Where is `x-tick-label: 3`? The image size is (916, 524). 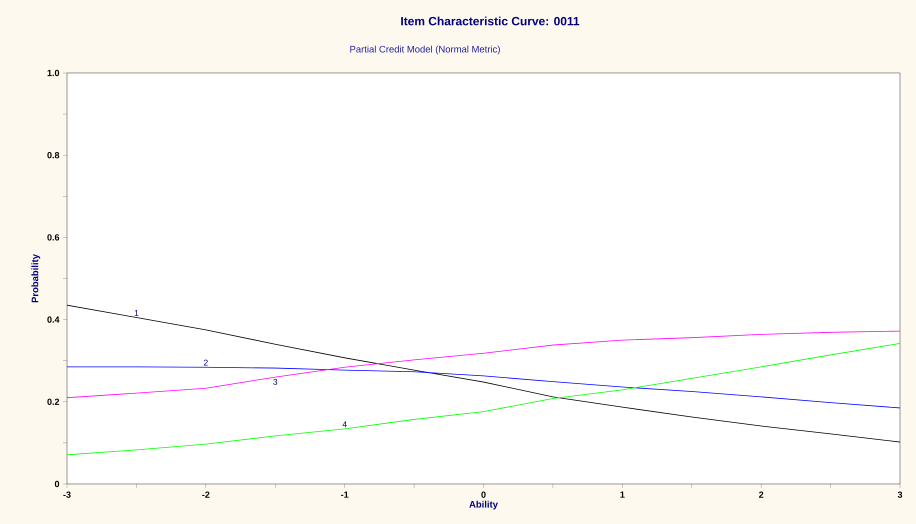 x-tick-label: 3 is located at coordinates (900, 495).